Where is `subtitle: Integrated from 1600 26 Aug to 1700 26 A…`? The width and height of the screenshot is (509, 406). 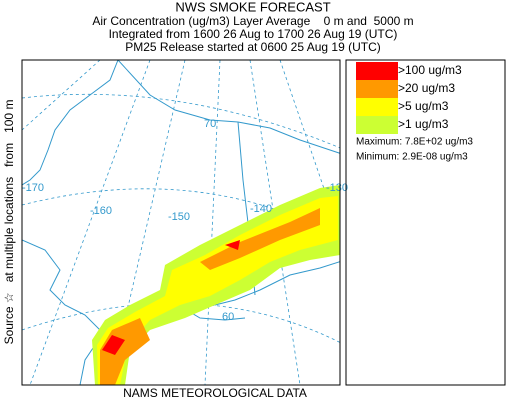
subtitle: Integrated from 1600 26 Aug to 1700 26 A… is located at coordinates (253, 34).